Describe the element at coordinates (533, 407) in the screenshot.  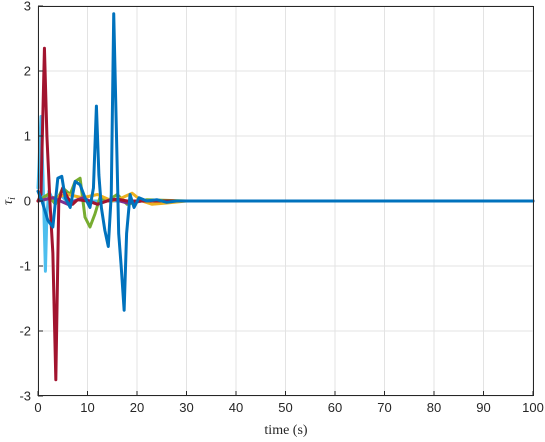
I see `x-tick-label: 100` at that location.